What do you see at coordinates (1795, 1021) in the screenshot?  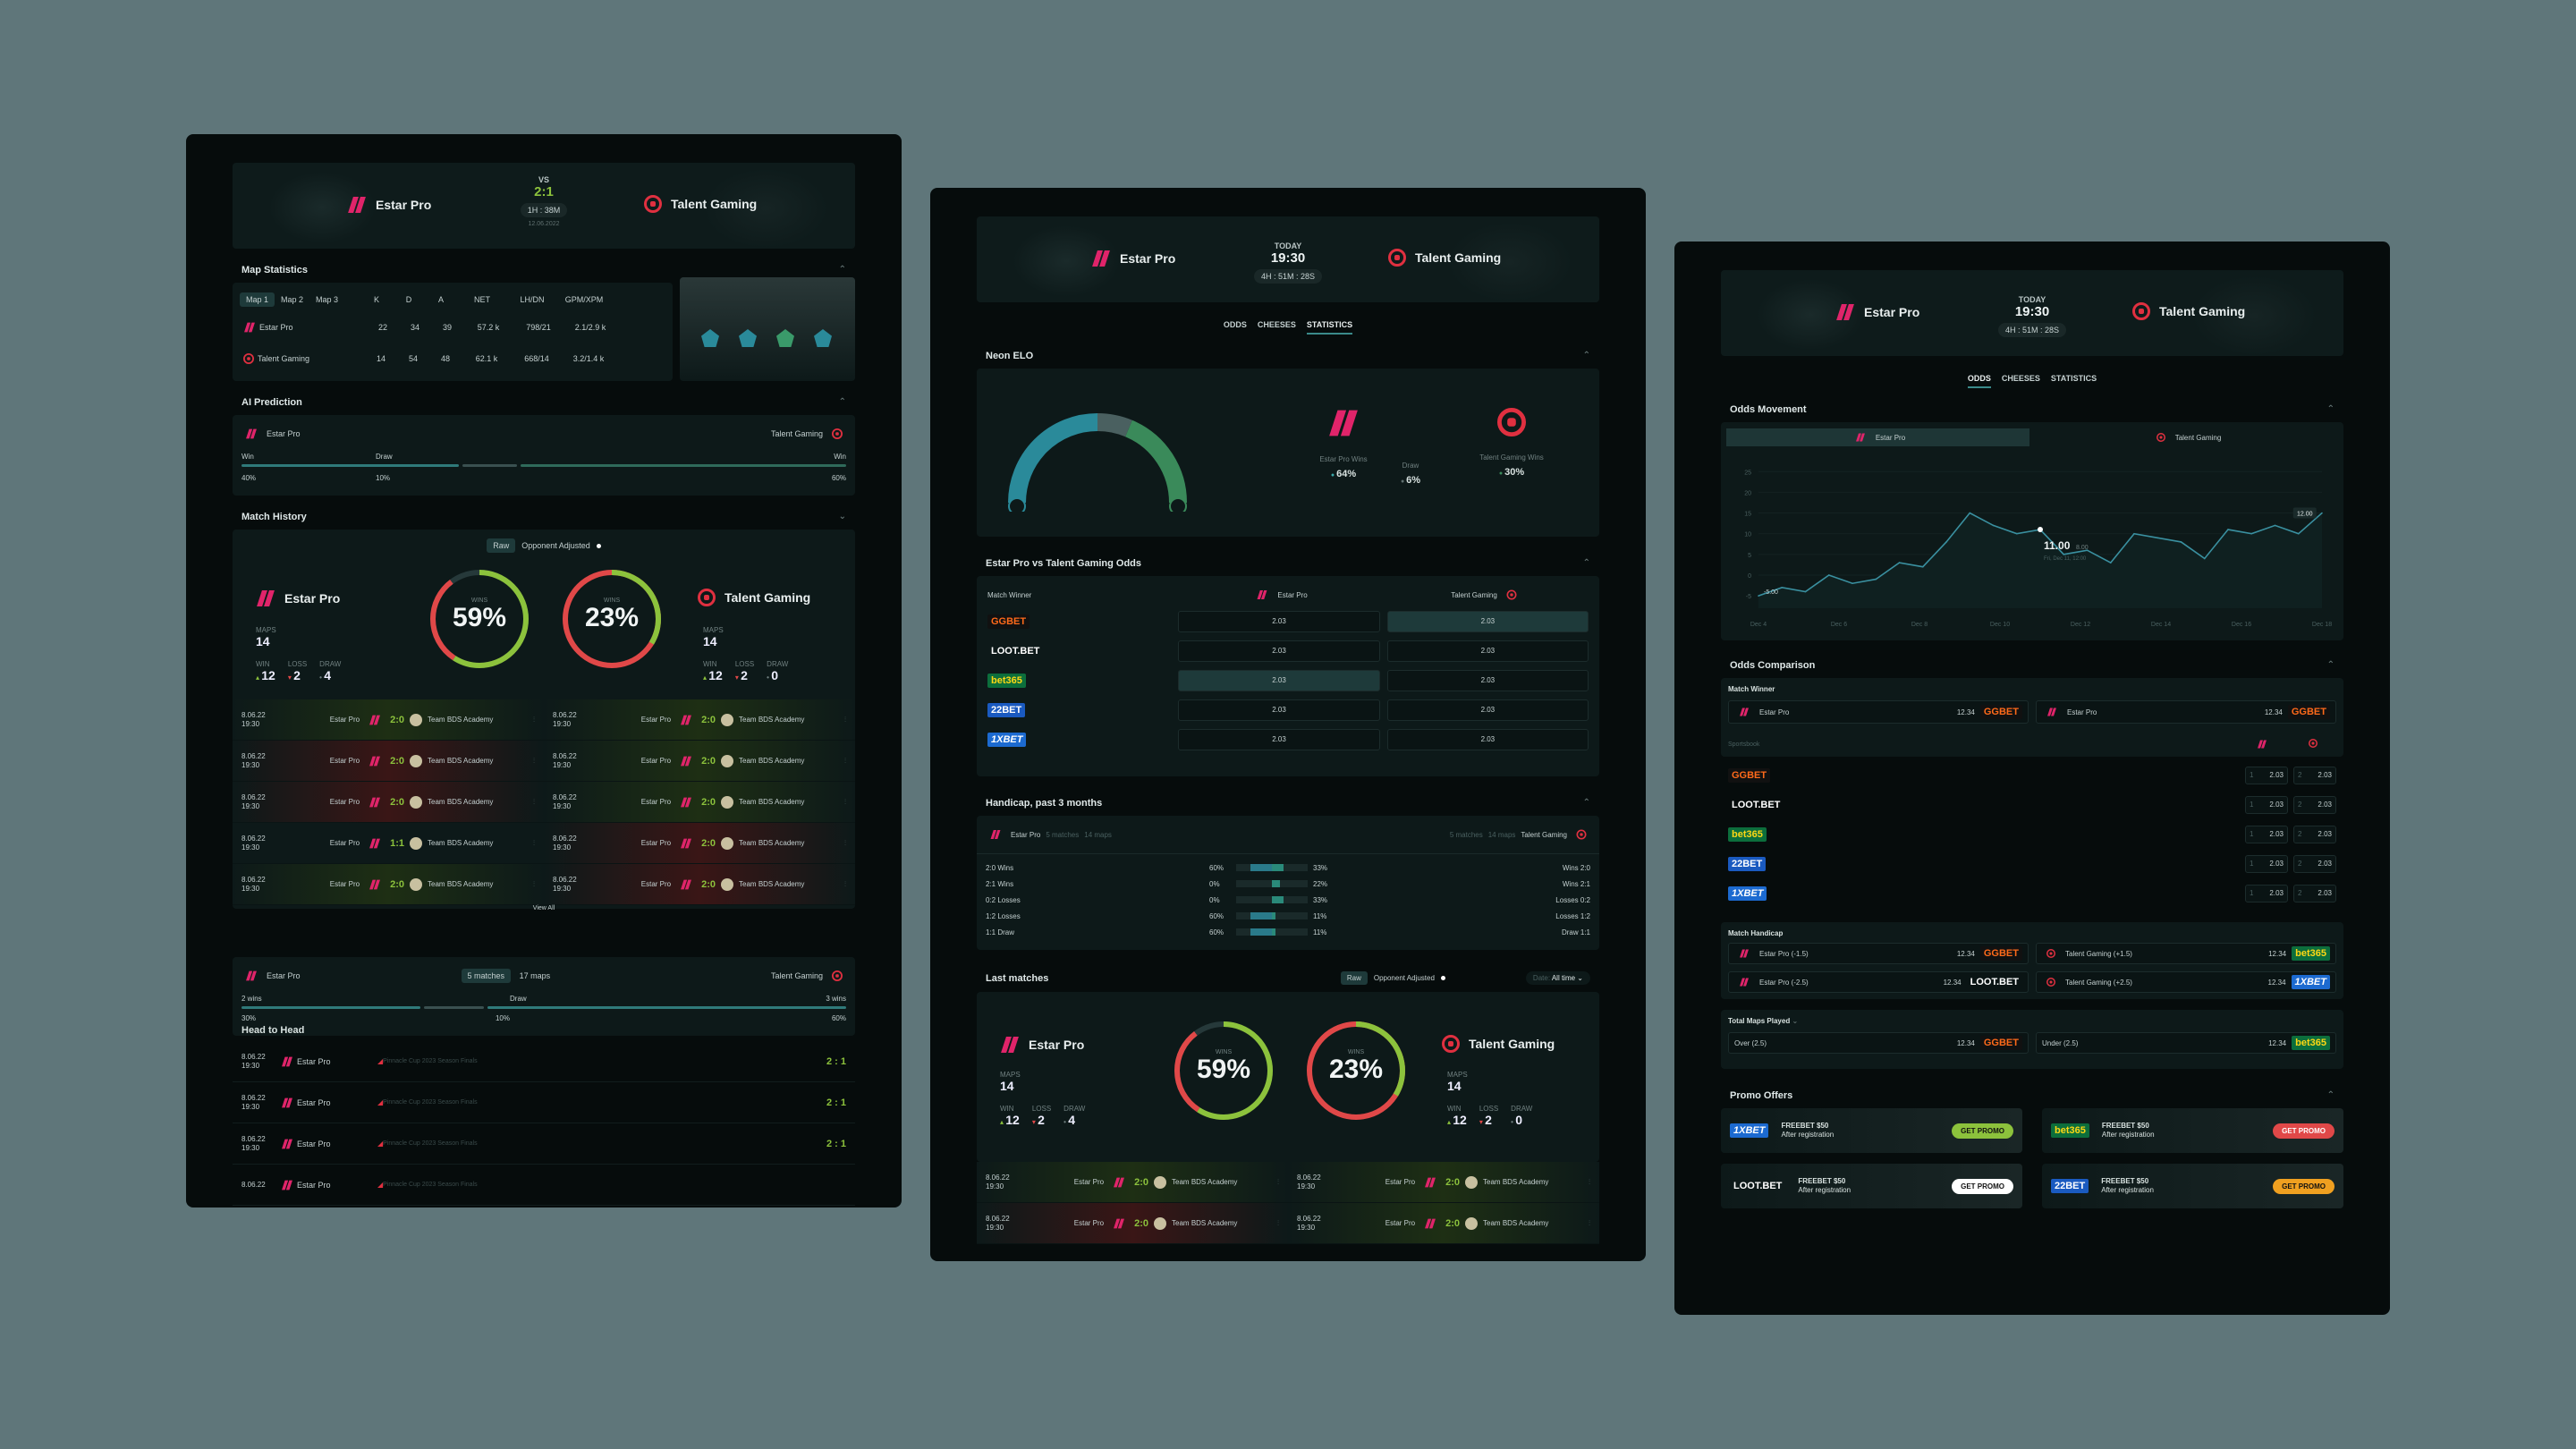 I see `chevron-down-icon: ⌄` at bounding box center [1795, 1021].